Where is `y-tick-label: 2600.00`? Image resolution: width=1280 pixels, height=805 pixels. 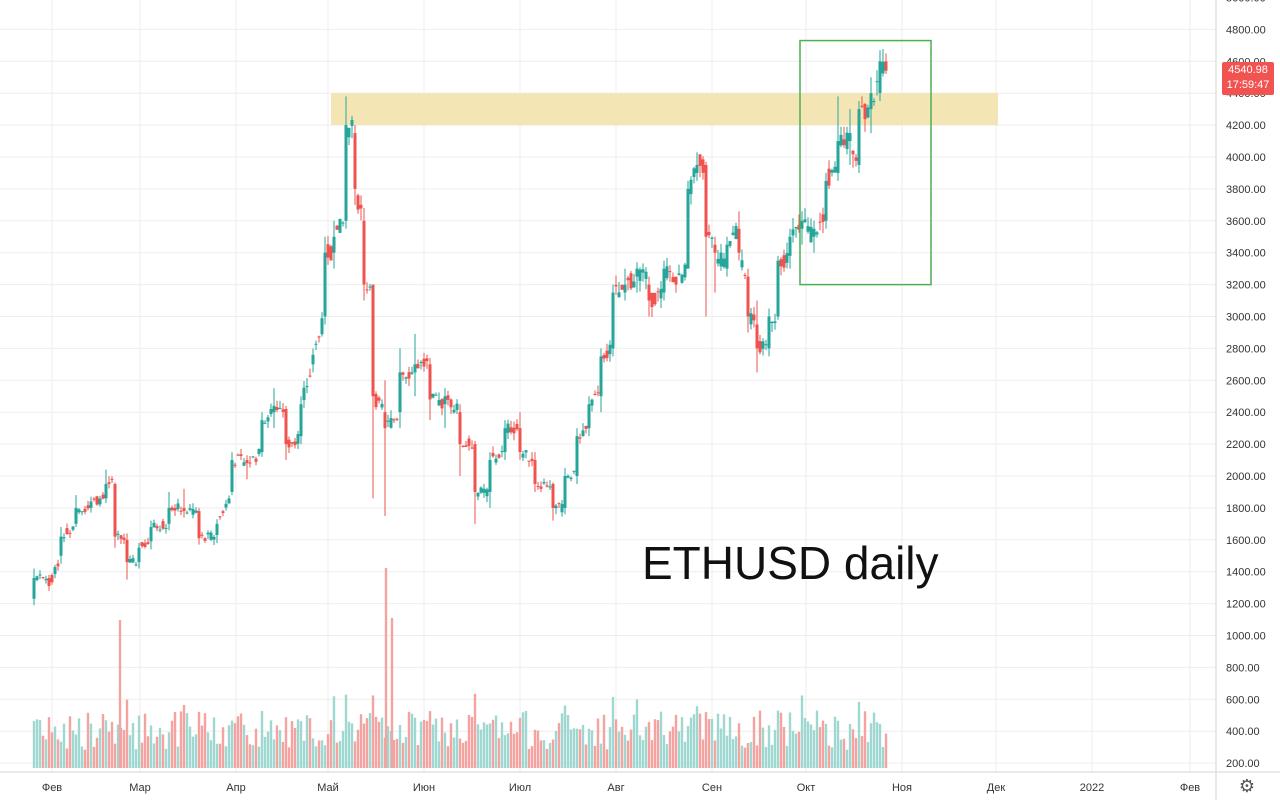 y-tick-label: 2600.00 is located at coordinates (1246, 381).